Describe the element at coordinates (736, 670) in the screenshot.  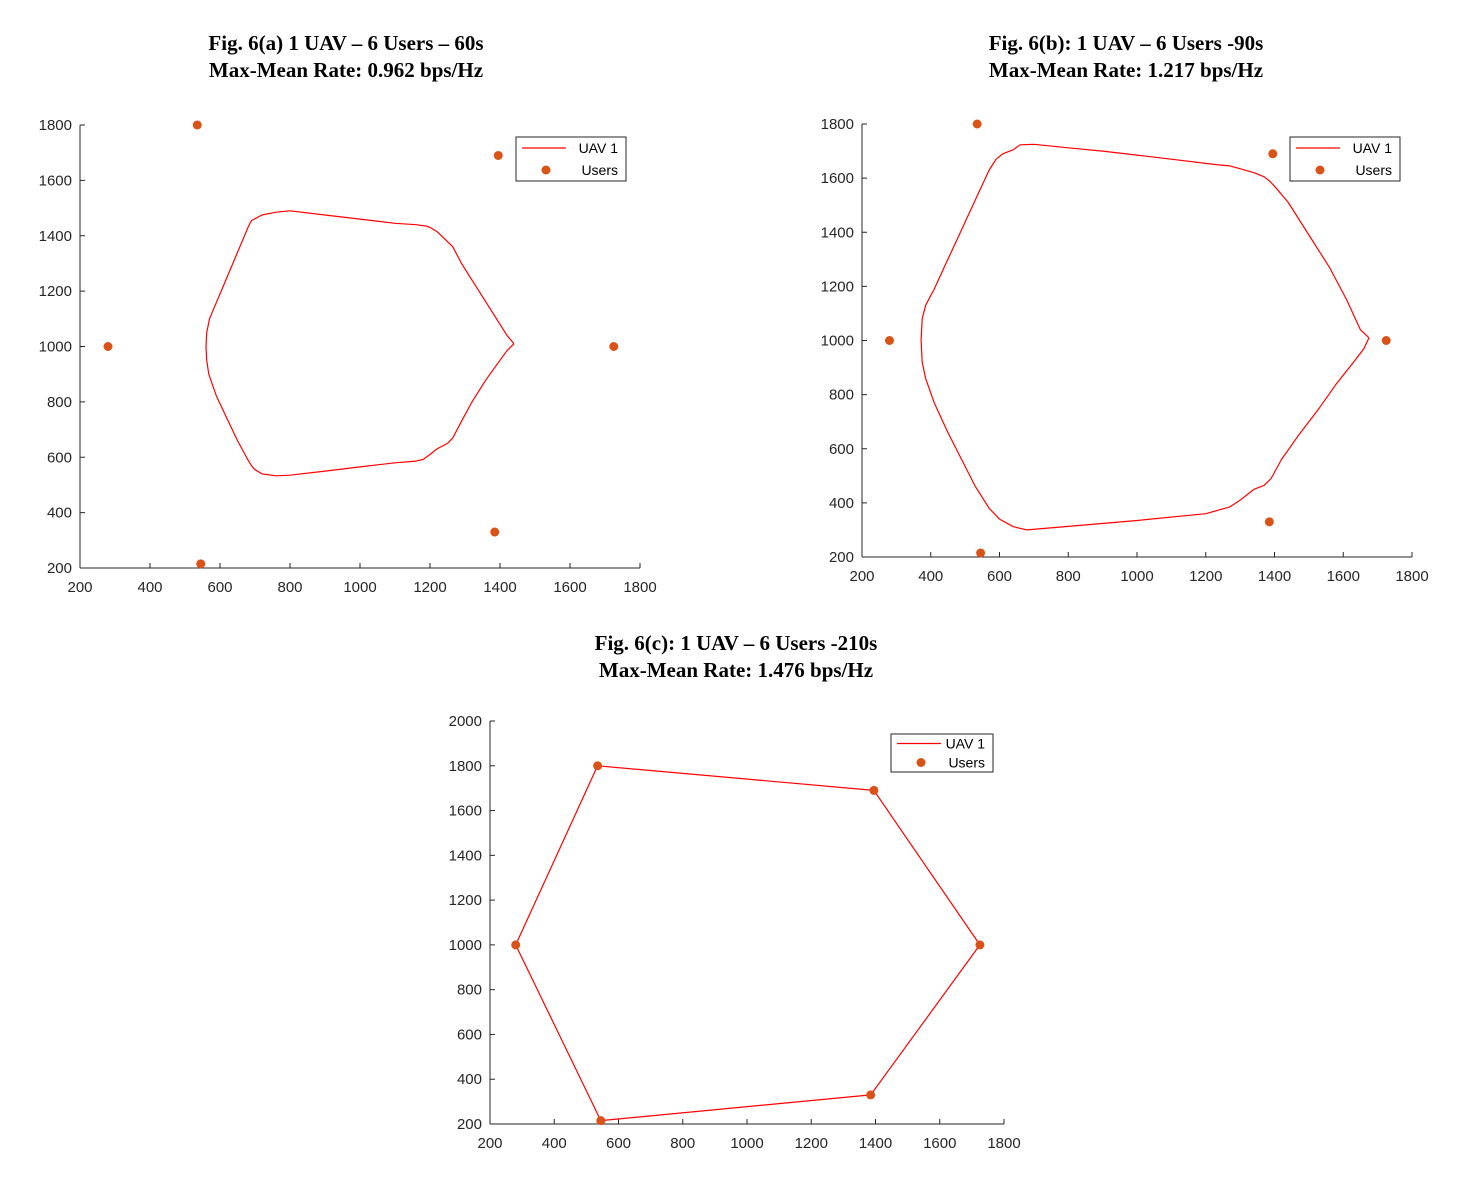
I see `figure-c-subtitle: Max-Mean Rate: 1.476 bps/Hz` at that location.